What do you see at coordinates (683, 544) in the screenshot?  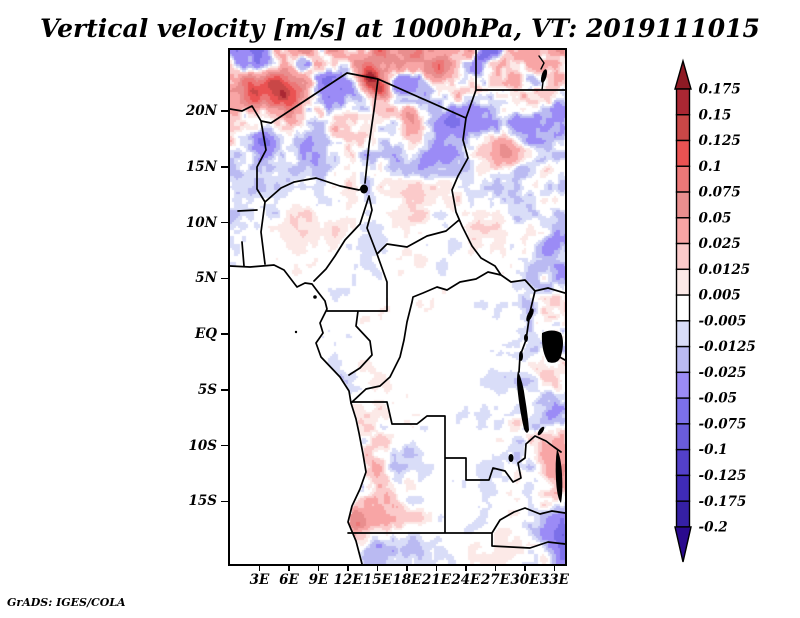 I see `colorbar-bottom-arrow` at bounding box center [683, 544].